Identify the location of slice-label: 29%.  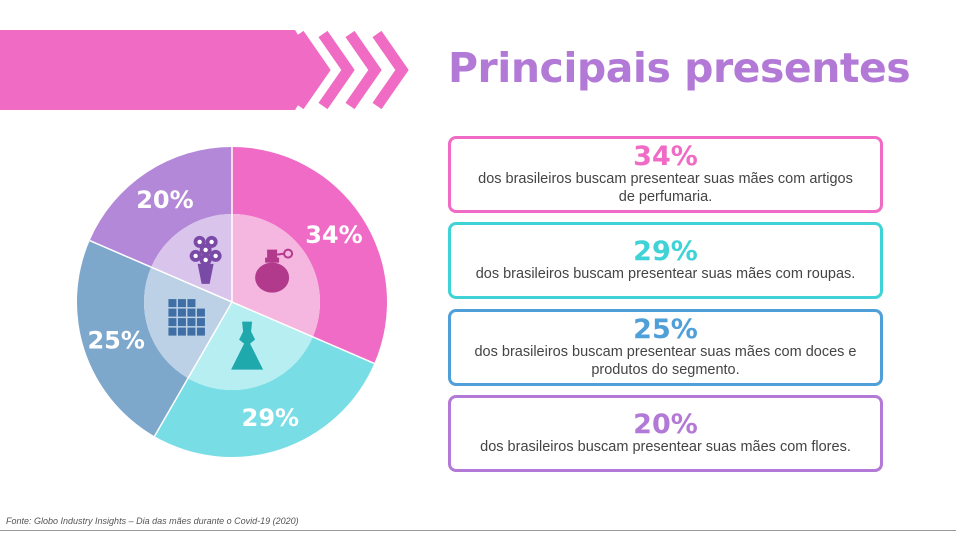
(270, 418).